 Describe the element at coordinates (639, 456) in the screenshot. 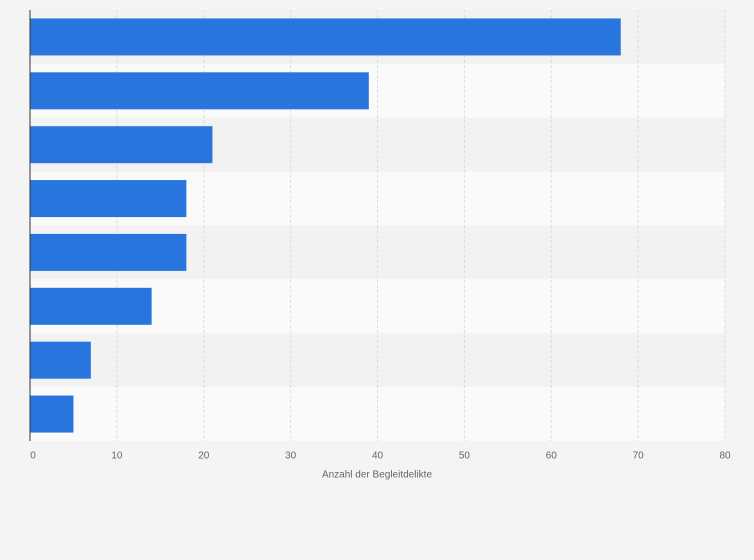

I see `x-tick-label: 70` at that location.